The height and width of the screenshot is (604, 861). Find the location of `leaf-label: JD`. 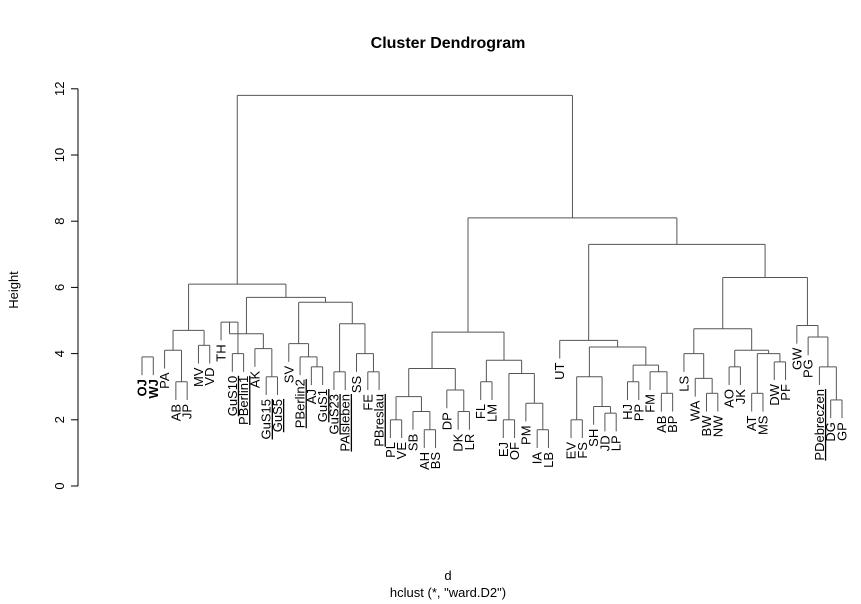

leaf-label: JD is located at coordinates (604, 443).